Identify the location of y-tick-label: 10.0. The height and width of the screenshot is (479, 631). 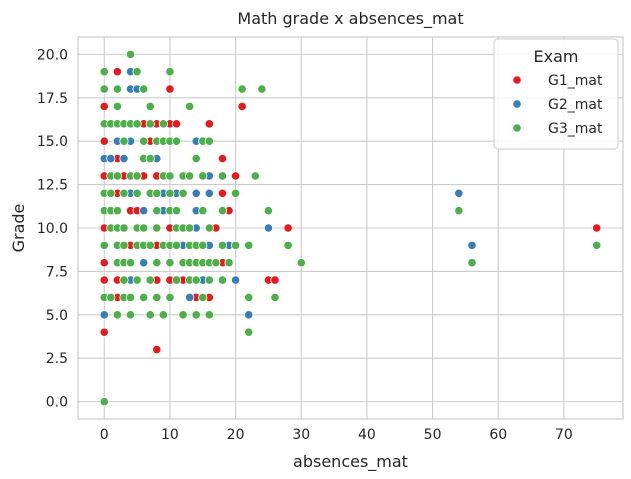
(52, 229).